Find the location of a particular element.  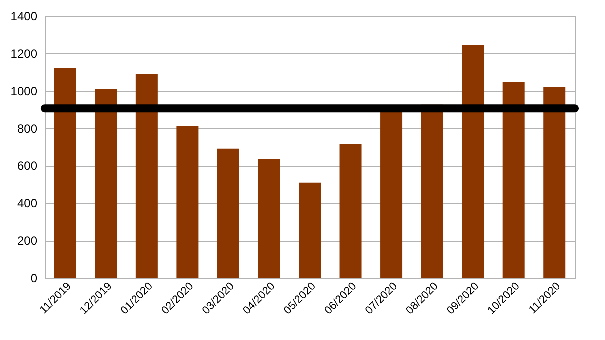

y-tick-label: 200 is located at coordinates (27, 241).